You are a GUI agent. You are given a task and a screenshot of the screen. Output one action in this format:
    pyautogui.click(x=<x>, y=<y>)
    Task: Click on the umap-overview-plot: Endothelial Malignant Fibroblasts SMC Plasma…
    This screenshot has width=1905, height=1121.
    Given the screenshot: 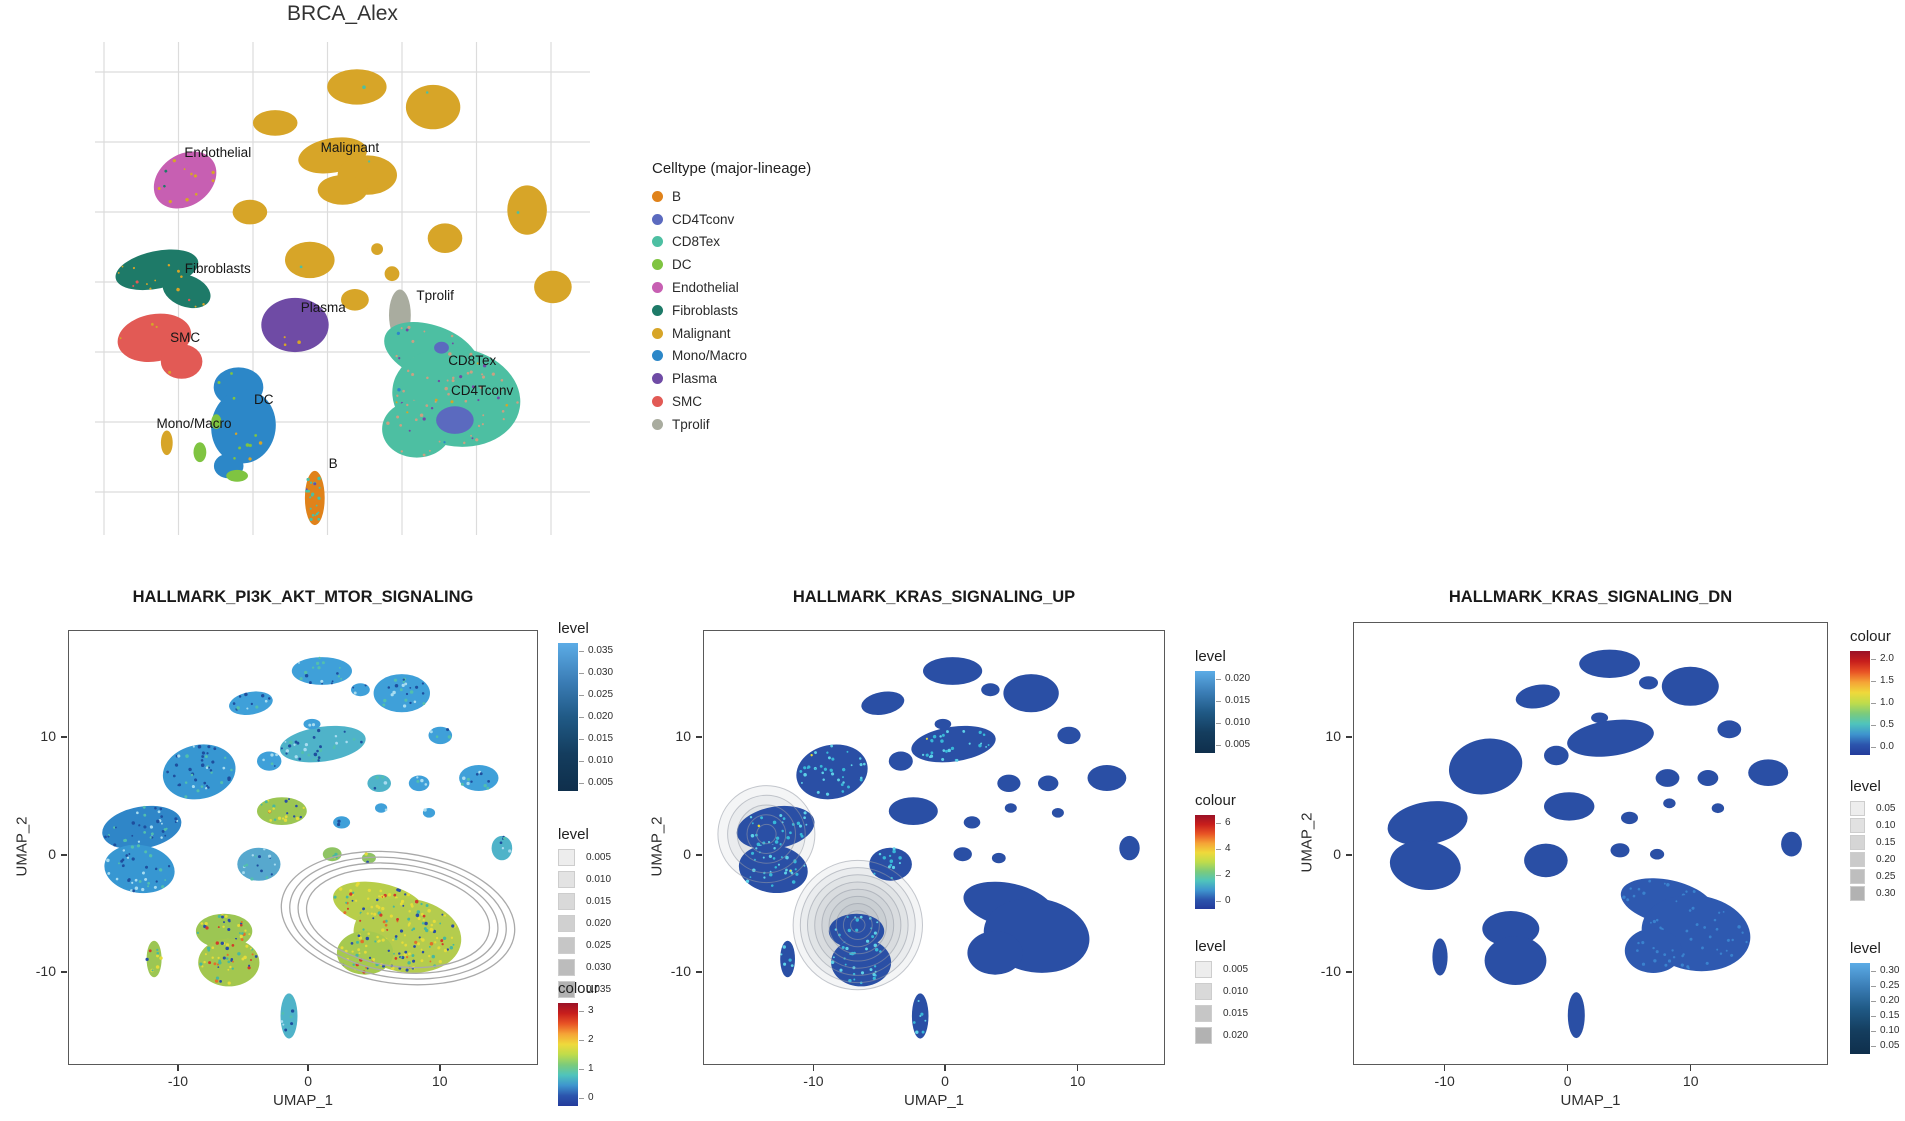 What is the action you would take?
    pyautogui.click(x=342, y=288)
    